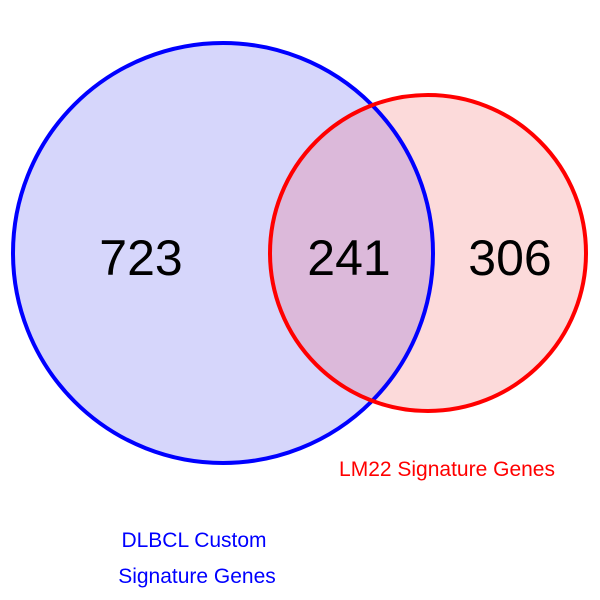 This screenshot has height=600, width=600. Describe the element at coordinates (193, 540) in the screenshot. I see `dlbcl-set-label-line-1: DLBCL Custom` at that location.